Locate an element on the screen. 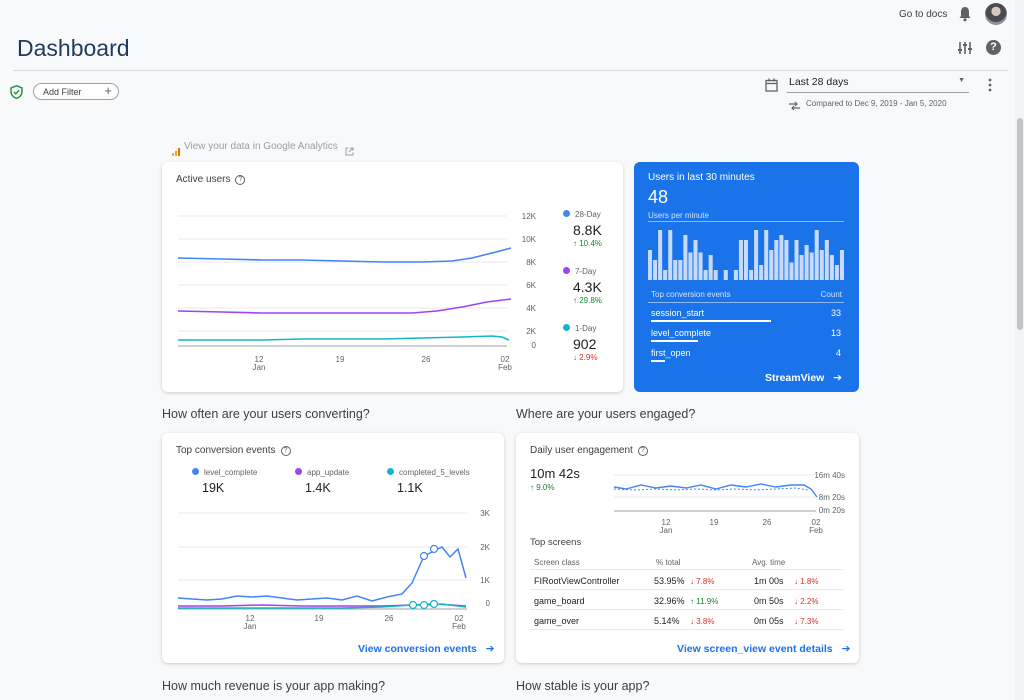  realtime-subtitle: Users per minute is located at coordinates (678, 215).